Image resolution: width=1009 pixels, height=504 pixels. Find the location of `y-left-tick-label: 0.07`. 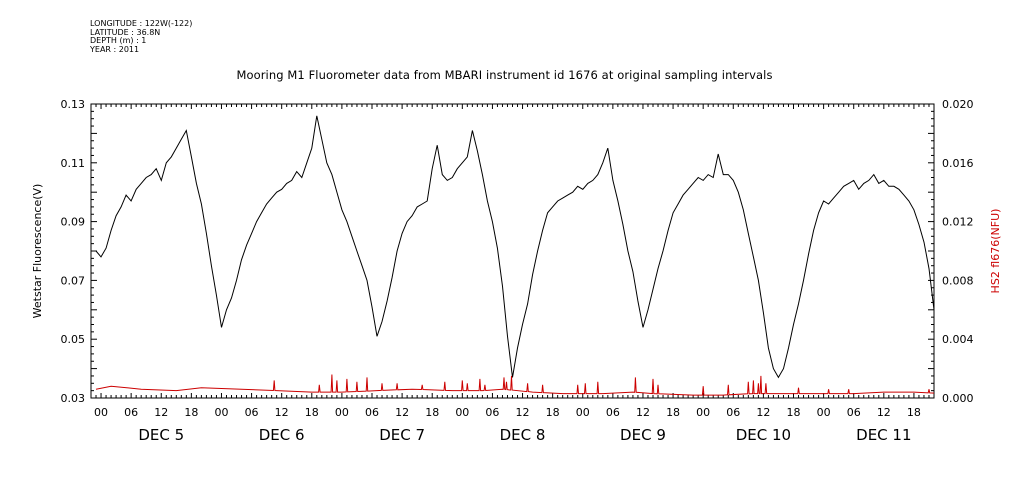

y-left-tick-label: 0.07 is located at coordinates (73, 280).